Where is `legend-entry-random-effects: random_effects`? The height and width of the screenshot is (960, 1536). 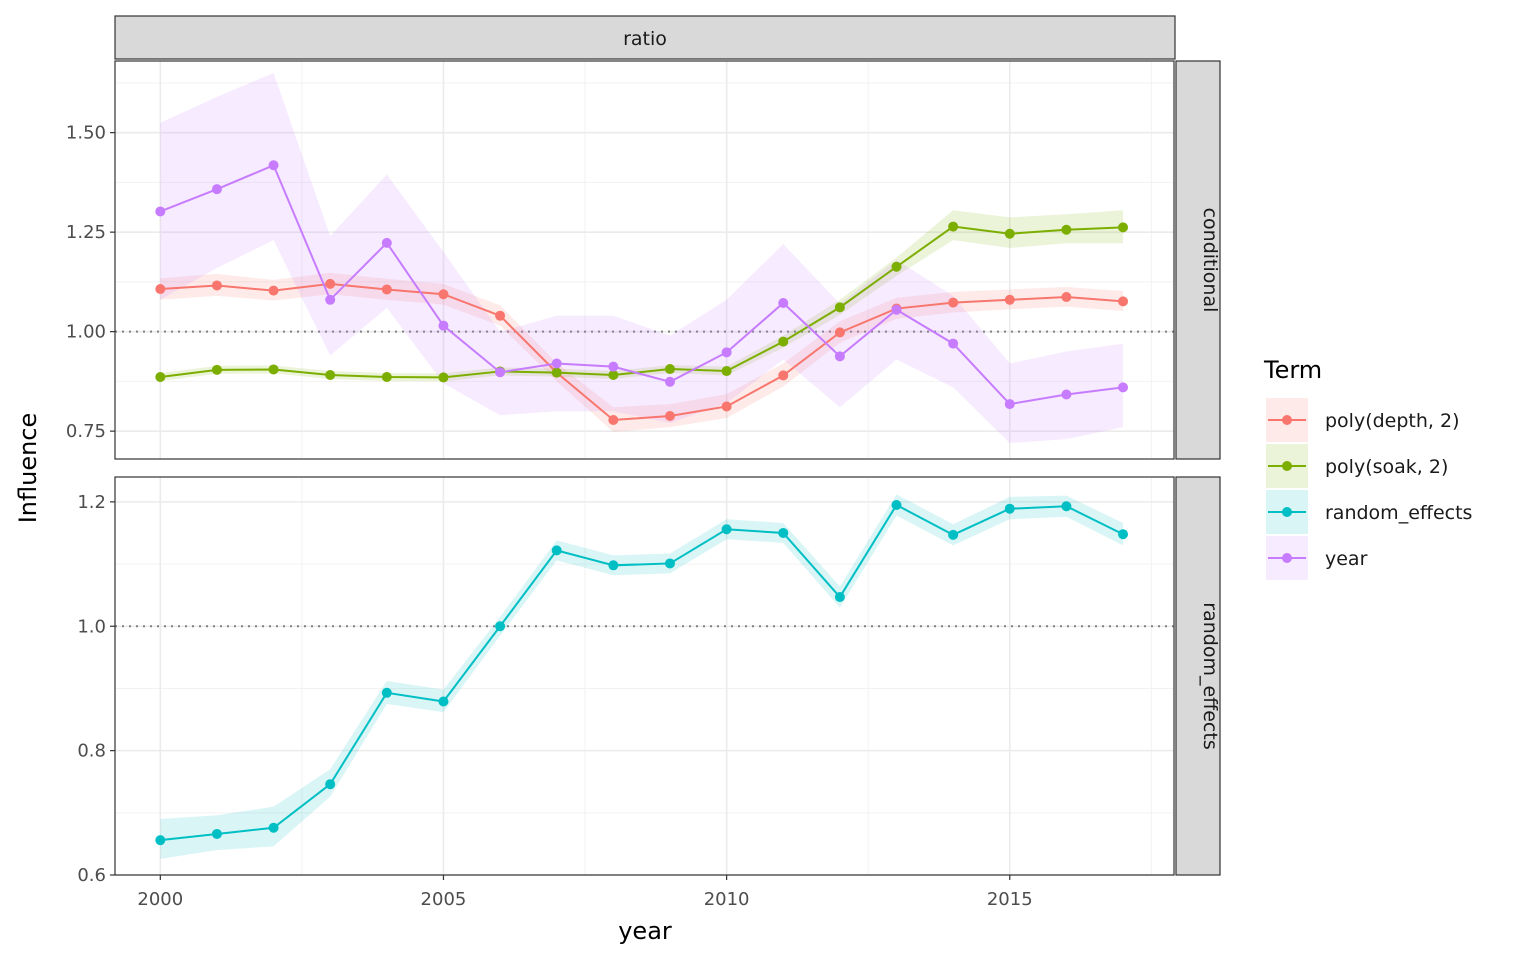 legend-entry-random-effects: random_effects is located at coordinates (1369, 512).